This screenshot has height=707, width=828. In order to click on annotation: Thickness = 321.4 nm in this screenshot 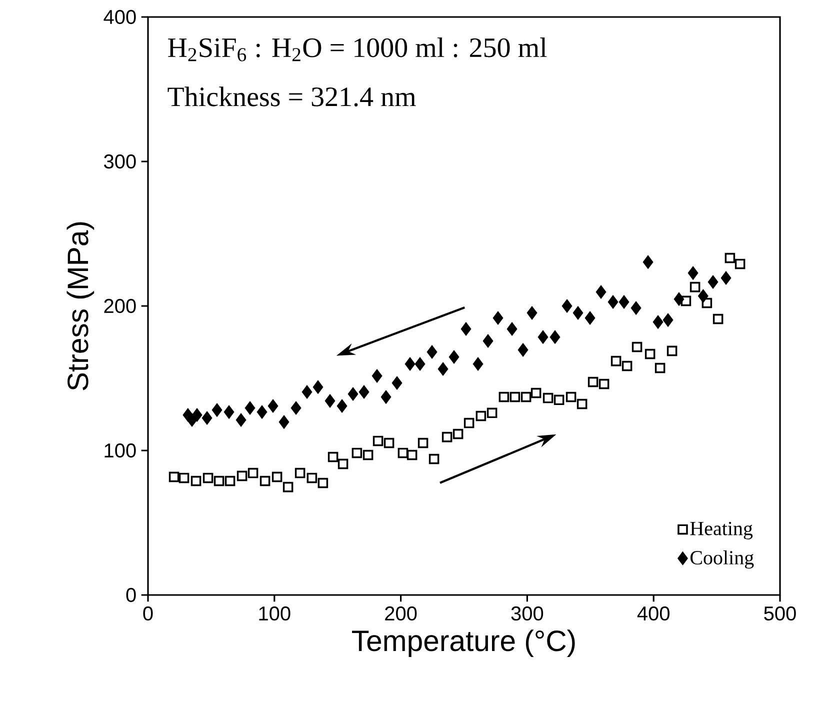, I will do `click(292, 96)`.